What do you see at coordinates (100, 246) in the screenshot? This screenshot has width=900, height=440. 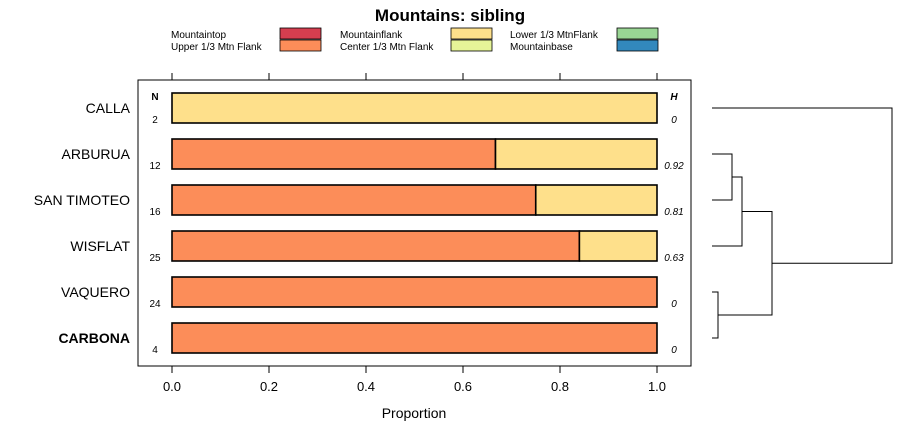 I see `row-label-wisflat: WISFLAT` at bounding box center [100, 246].